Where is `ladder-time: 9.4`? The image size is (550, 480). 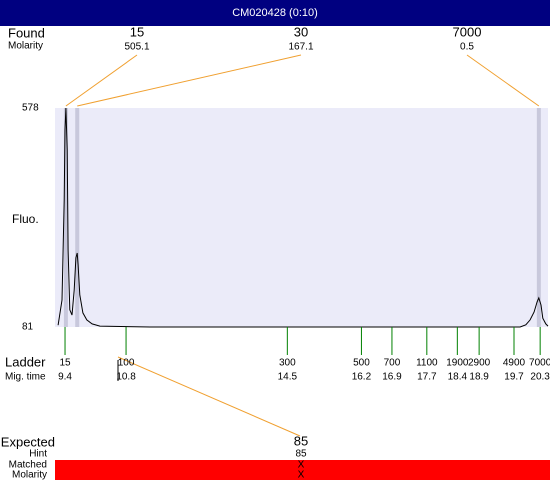 ladder-time: 9.4 is located at coordinates (65, 377).